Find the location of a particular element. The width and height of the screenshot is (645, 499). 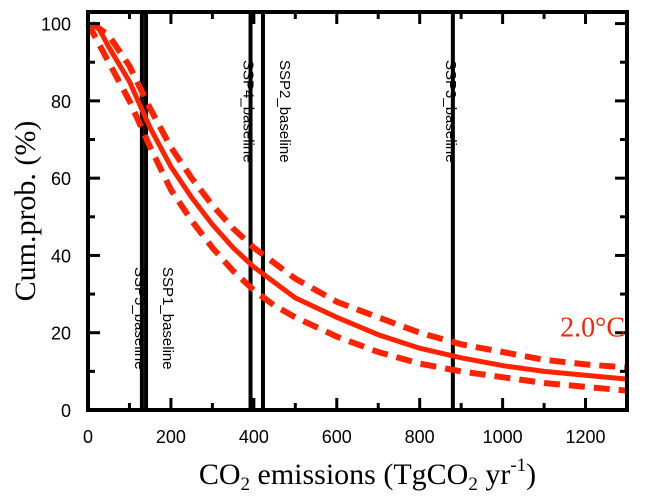

x-axis-title-part: ) is located at coordinates (531, 474).